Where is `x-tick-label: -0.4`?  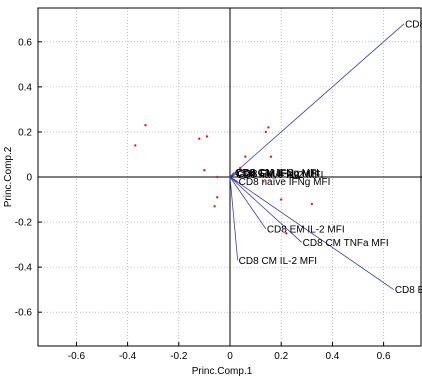 x-tick-label: -0.4 is located at coordinates (128, 356).